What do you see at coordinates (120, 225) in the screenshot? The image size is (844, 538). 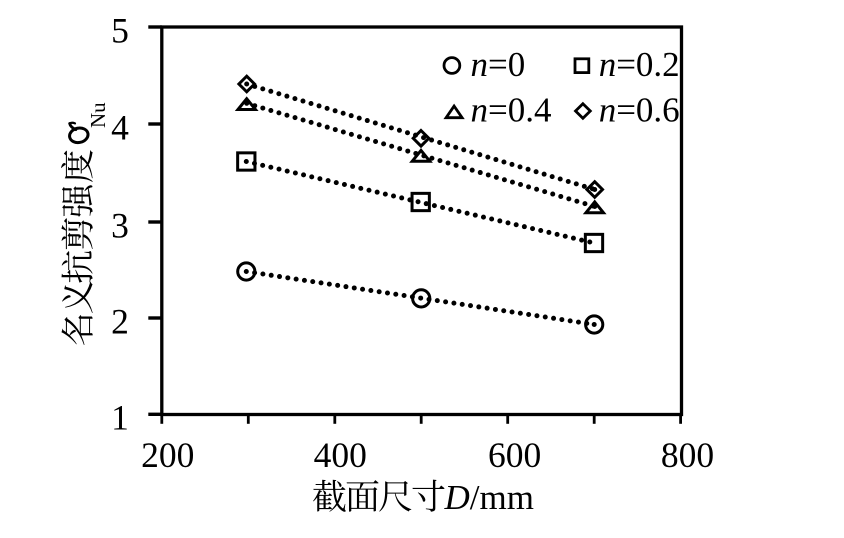 I see `svg-text: 3` at bounding box center [120, 225].